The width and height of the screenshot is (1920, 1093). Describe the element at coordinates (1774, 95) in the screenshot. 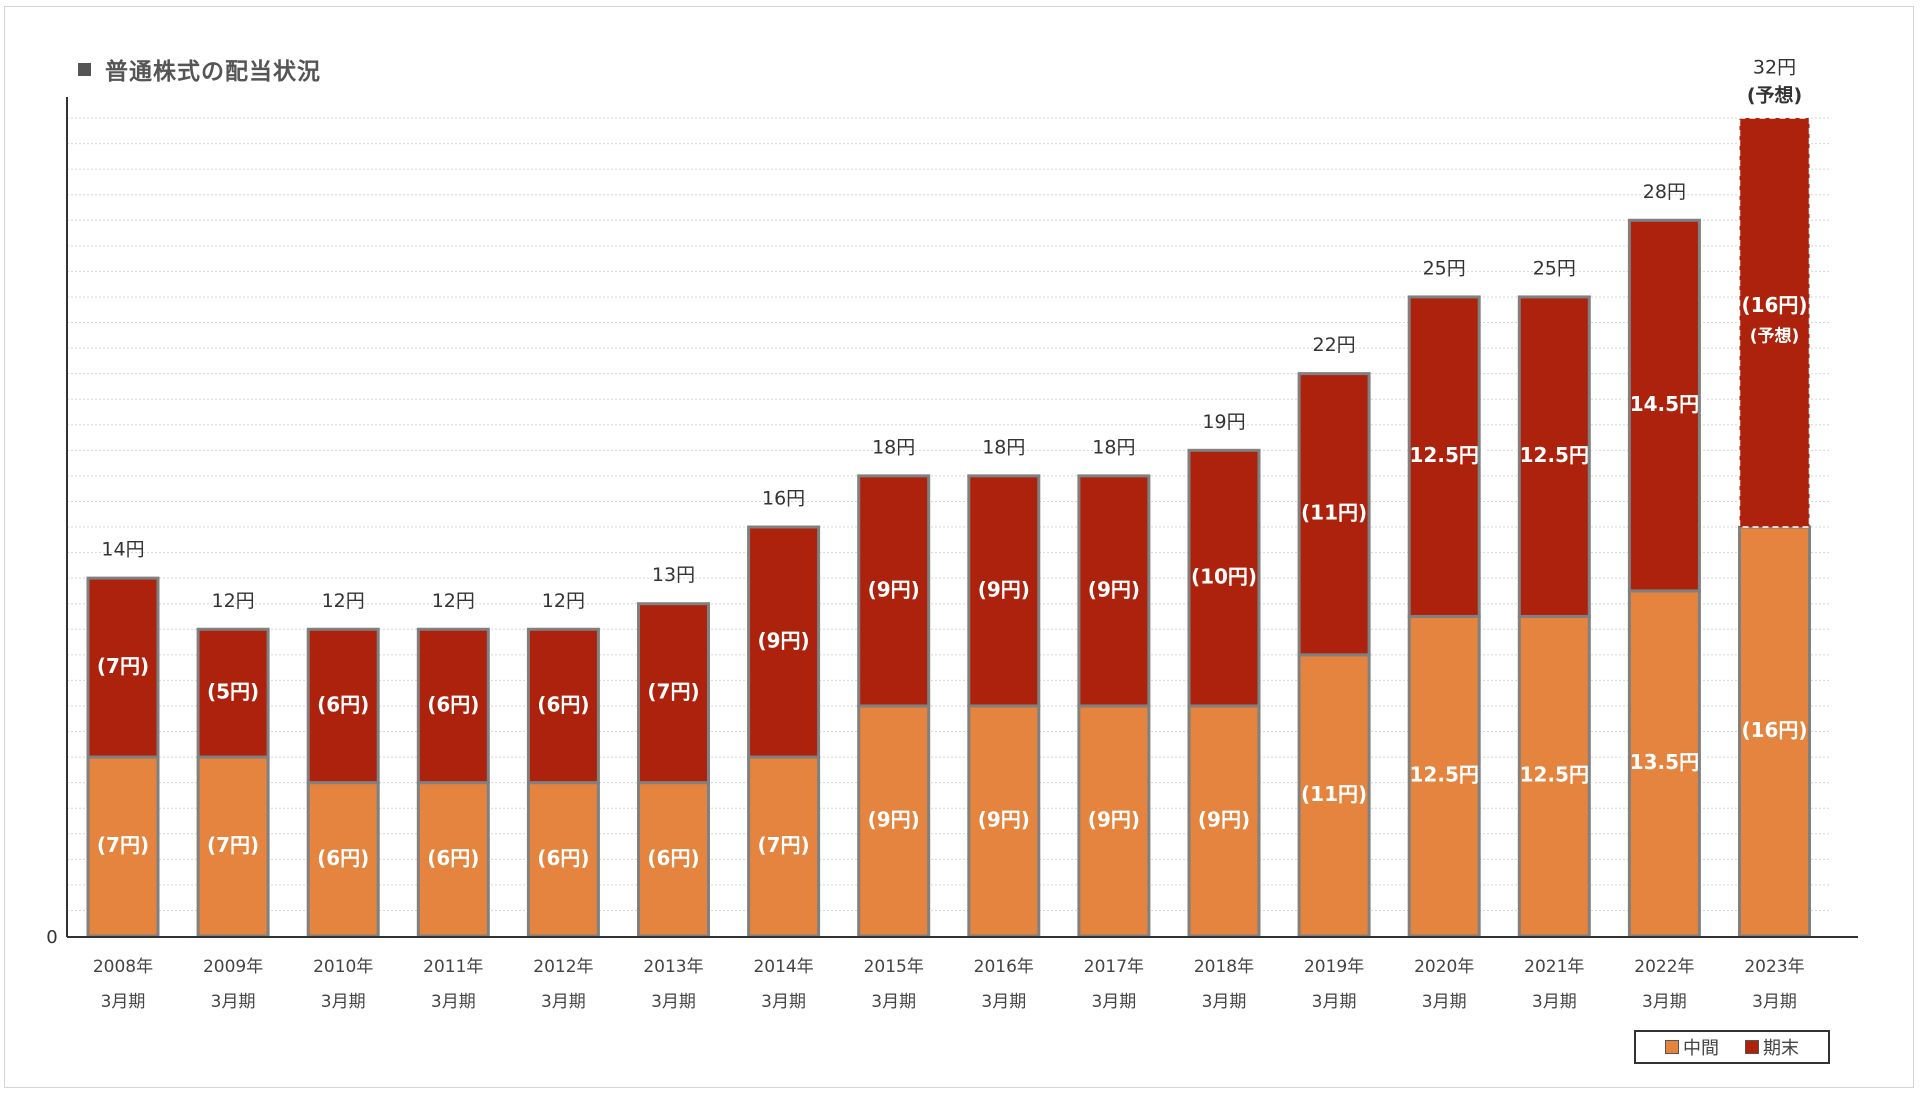

I see `total-forecast-note: (予想)` at that location.